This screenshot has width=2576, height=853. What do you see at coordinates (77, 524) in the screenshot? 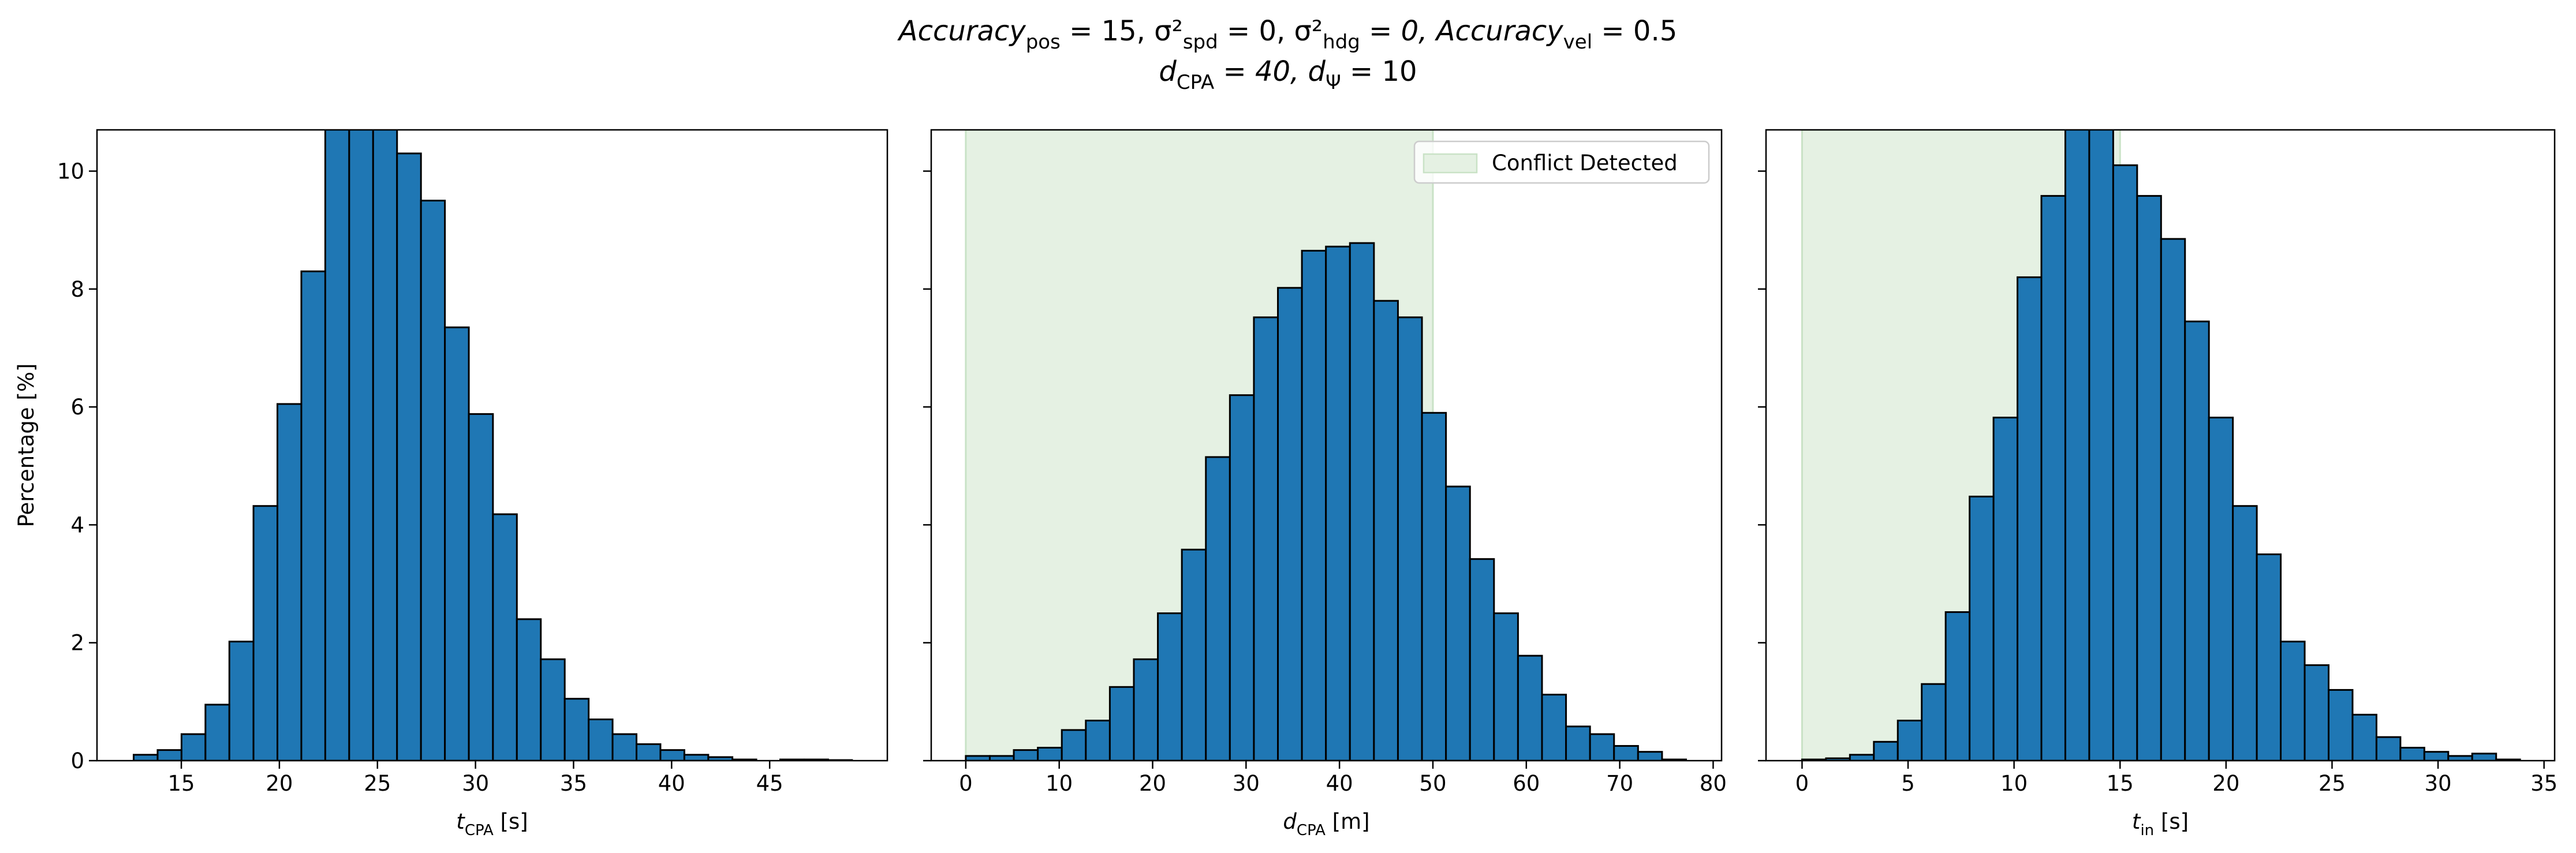
I see `y-tick-label: 4` at bounding box center [77, 524].